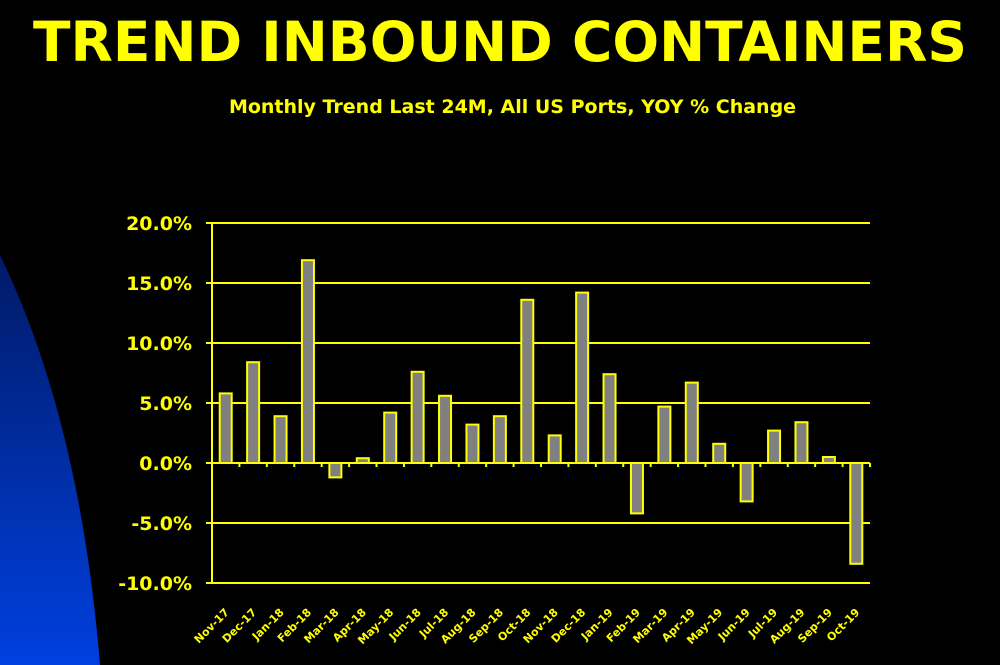 This screenshot has width=1000, height=665. Describe the element at coordinates (159, 284) in the screenshot. I see `y-tick-label: 15.0%` at that location.